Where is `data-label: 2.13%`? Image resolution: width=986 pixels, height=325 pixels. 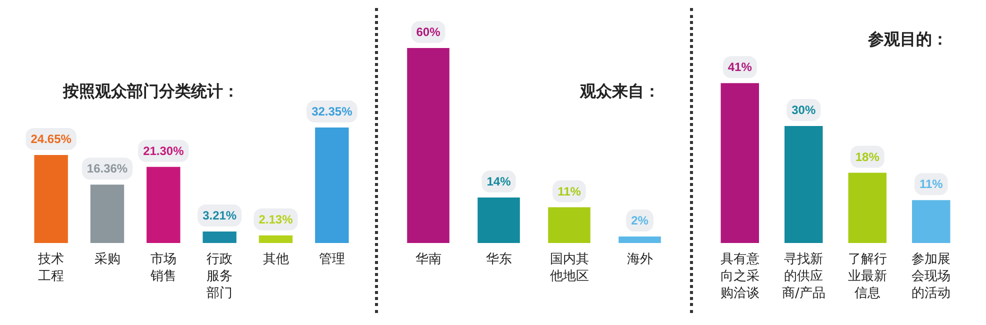
data-label: 2.13% is located at coordinates (276, 219).